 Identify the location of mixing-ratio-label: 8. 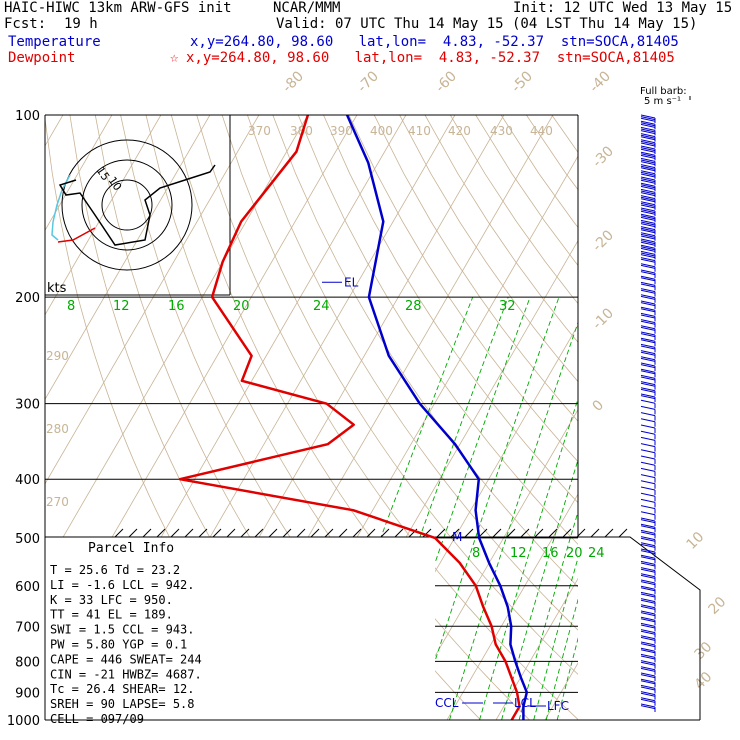
(71, 306).